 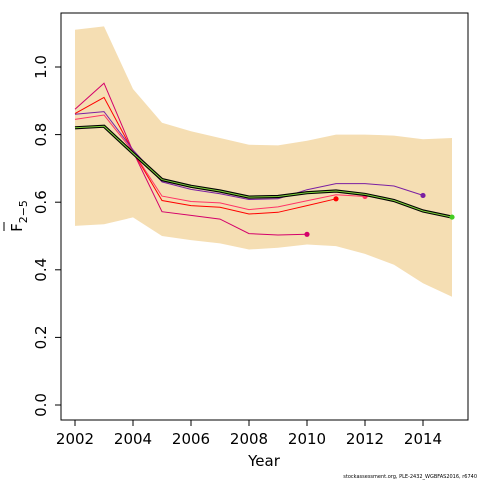 What do you see at coordinates (365, 439) in the screenshot?
I see `x-tick-label-2012: 2012` at bounding box center [365, 439].